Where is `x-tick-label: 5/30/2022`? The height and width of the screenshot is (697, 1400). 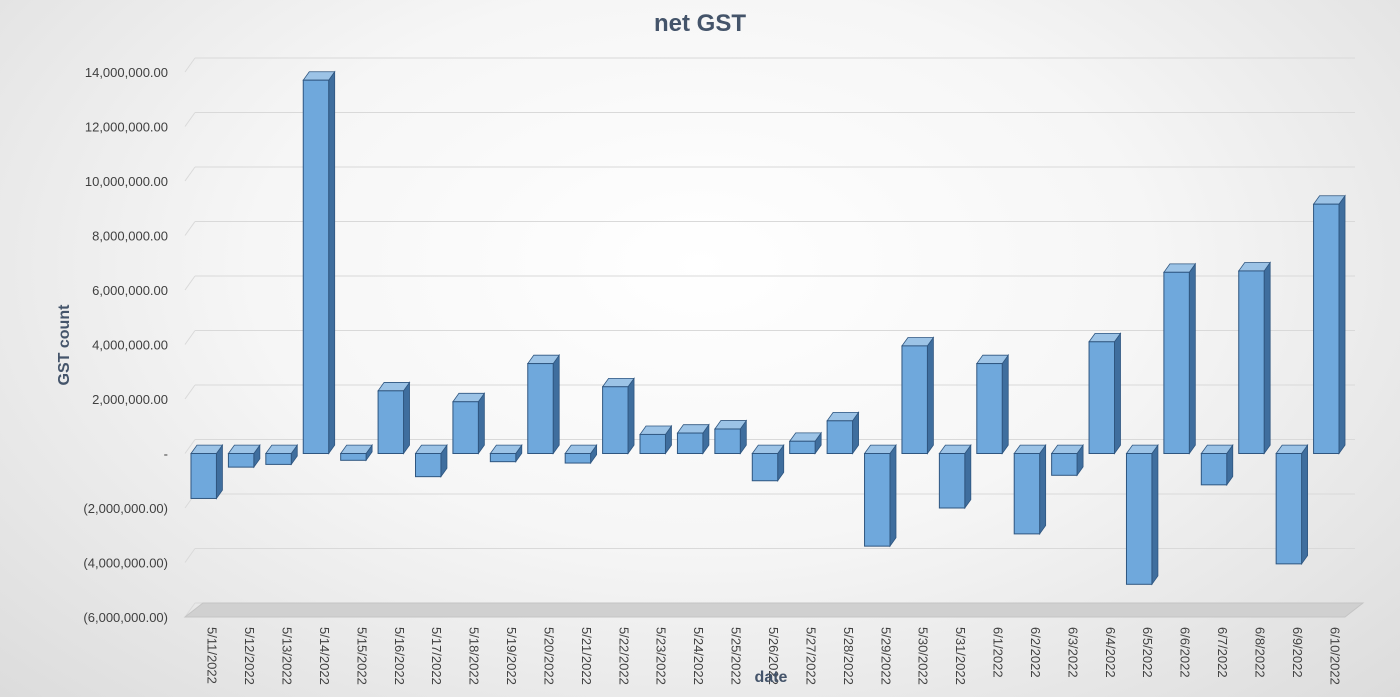
x-tick-label: 5/30/2022 is located at coordinates (923, 656).